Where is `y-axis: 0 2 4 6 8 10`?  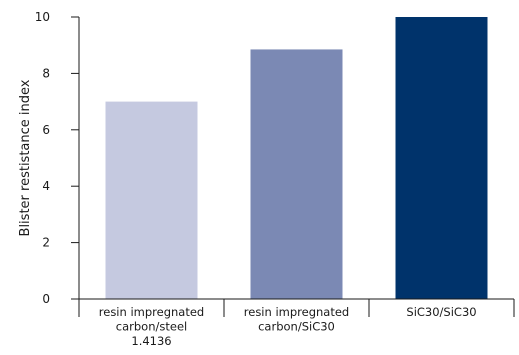 y-axis: 0 2 4 6 8 10 is located at coordinates (57, 158).